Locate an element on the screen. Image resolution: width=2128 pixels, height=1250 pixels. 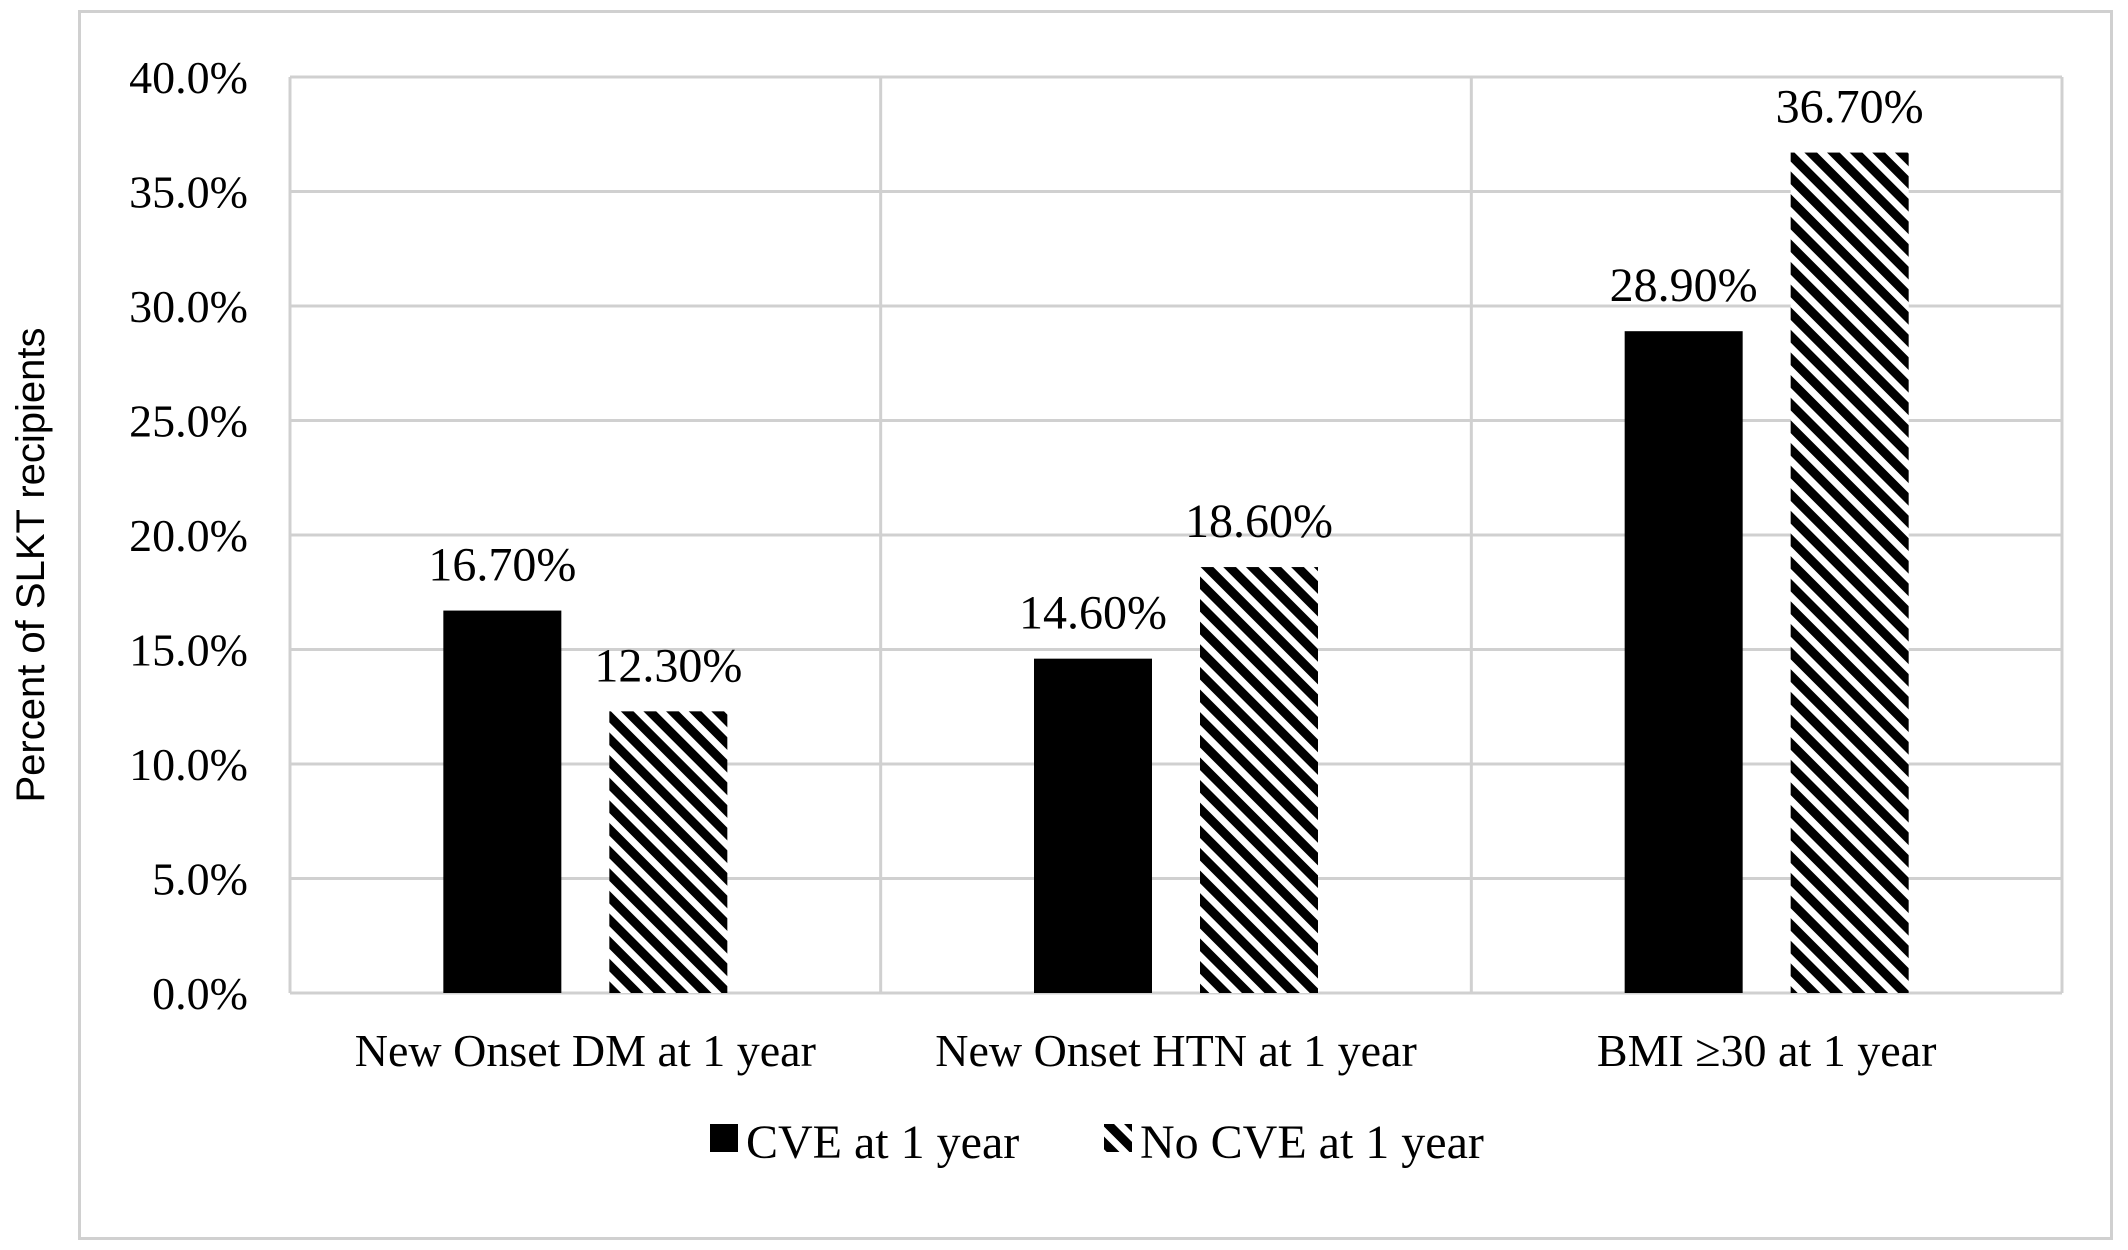
y-tick-label: 35.0% is located at coordinates (188, 192).